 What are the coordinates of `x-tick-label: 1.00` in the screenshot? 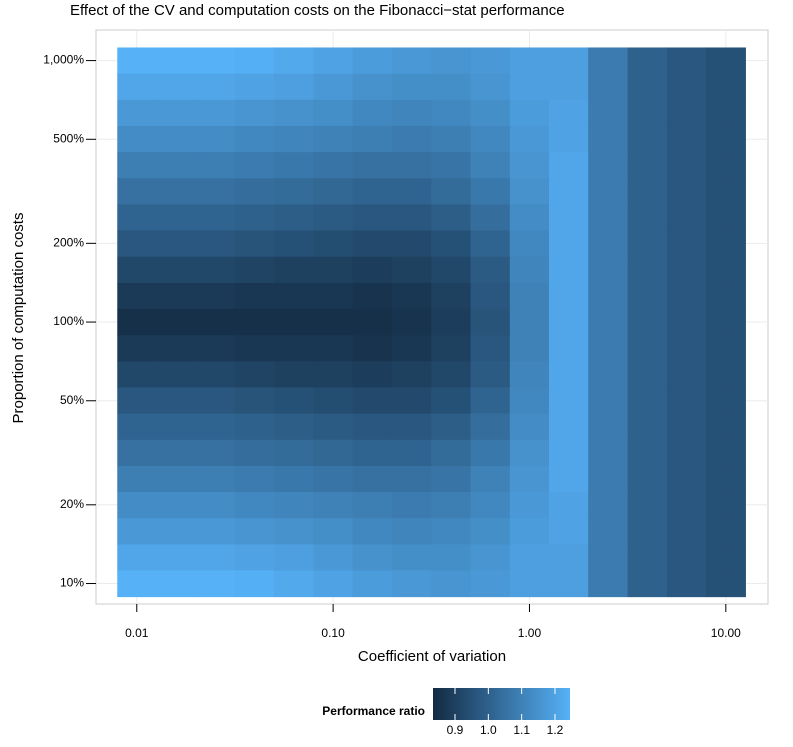 It's located at (530, 633).